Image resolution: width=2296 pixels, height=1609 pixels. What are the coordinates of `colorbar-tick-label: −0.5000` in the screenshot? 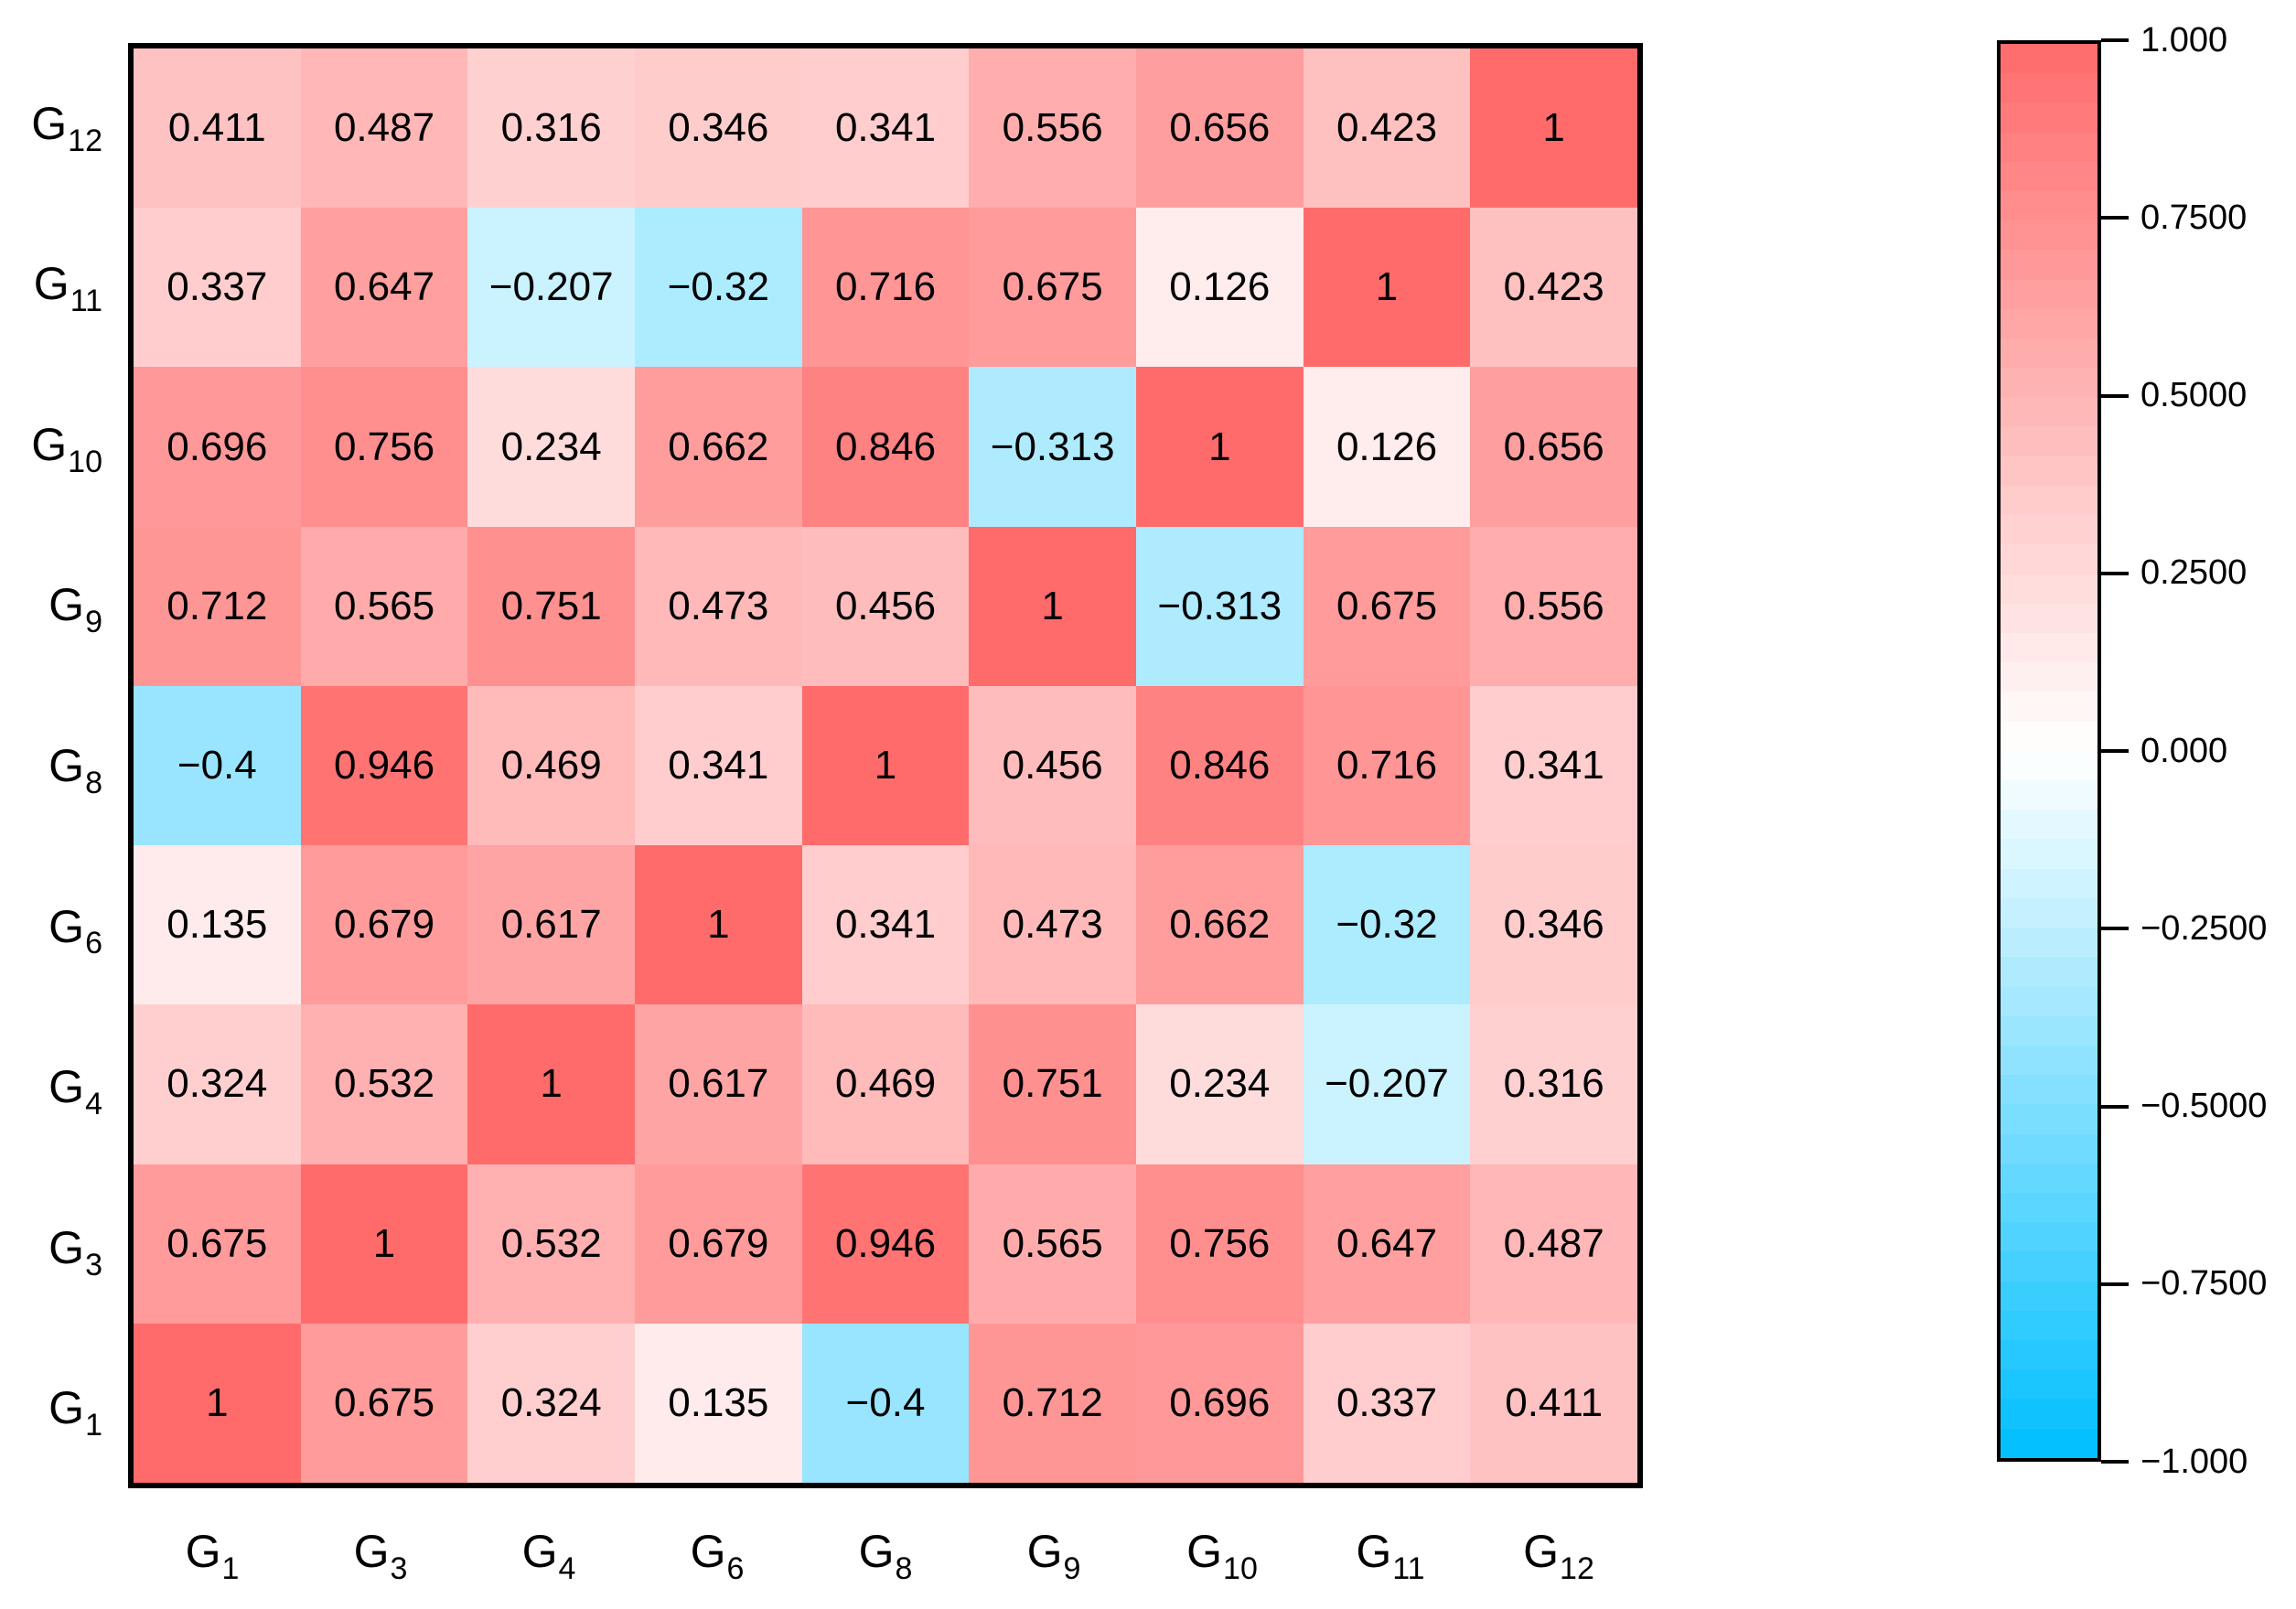 It's located at (2204, 1106).